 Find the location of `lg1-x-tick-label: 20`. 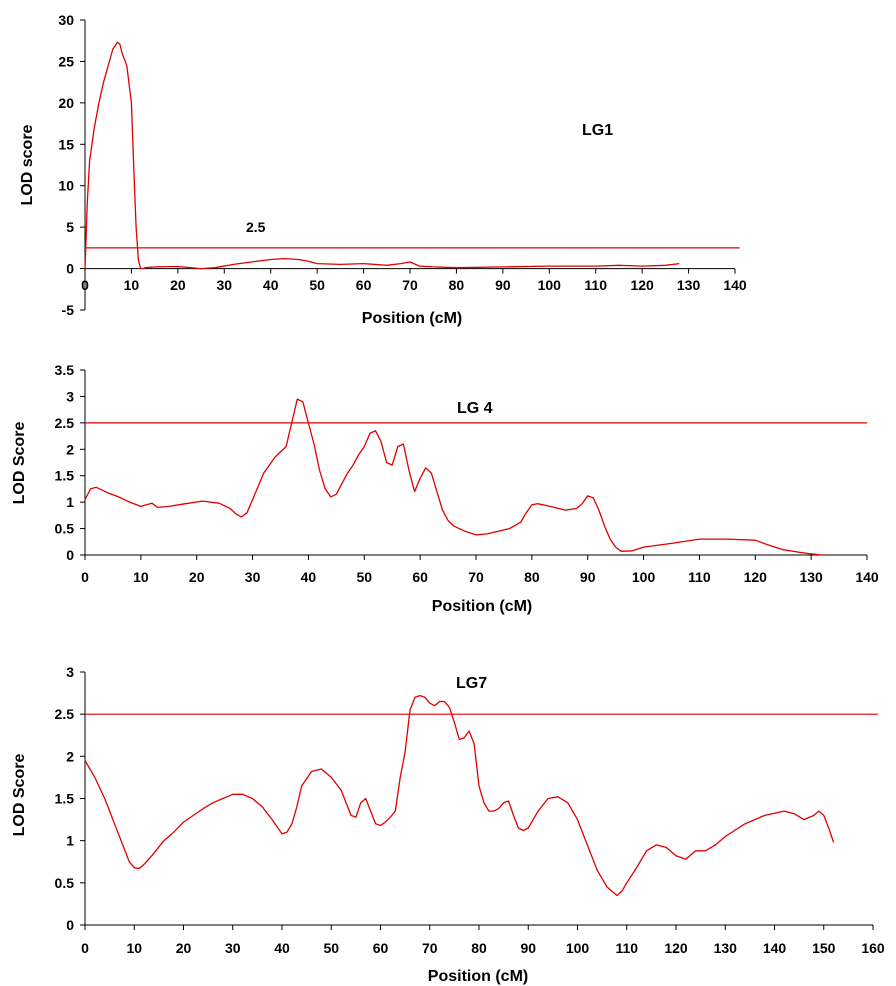

lg1-x-tick-label: 20 is located at coordinates (178, 285).